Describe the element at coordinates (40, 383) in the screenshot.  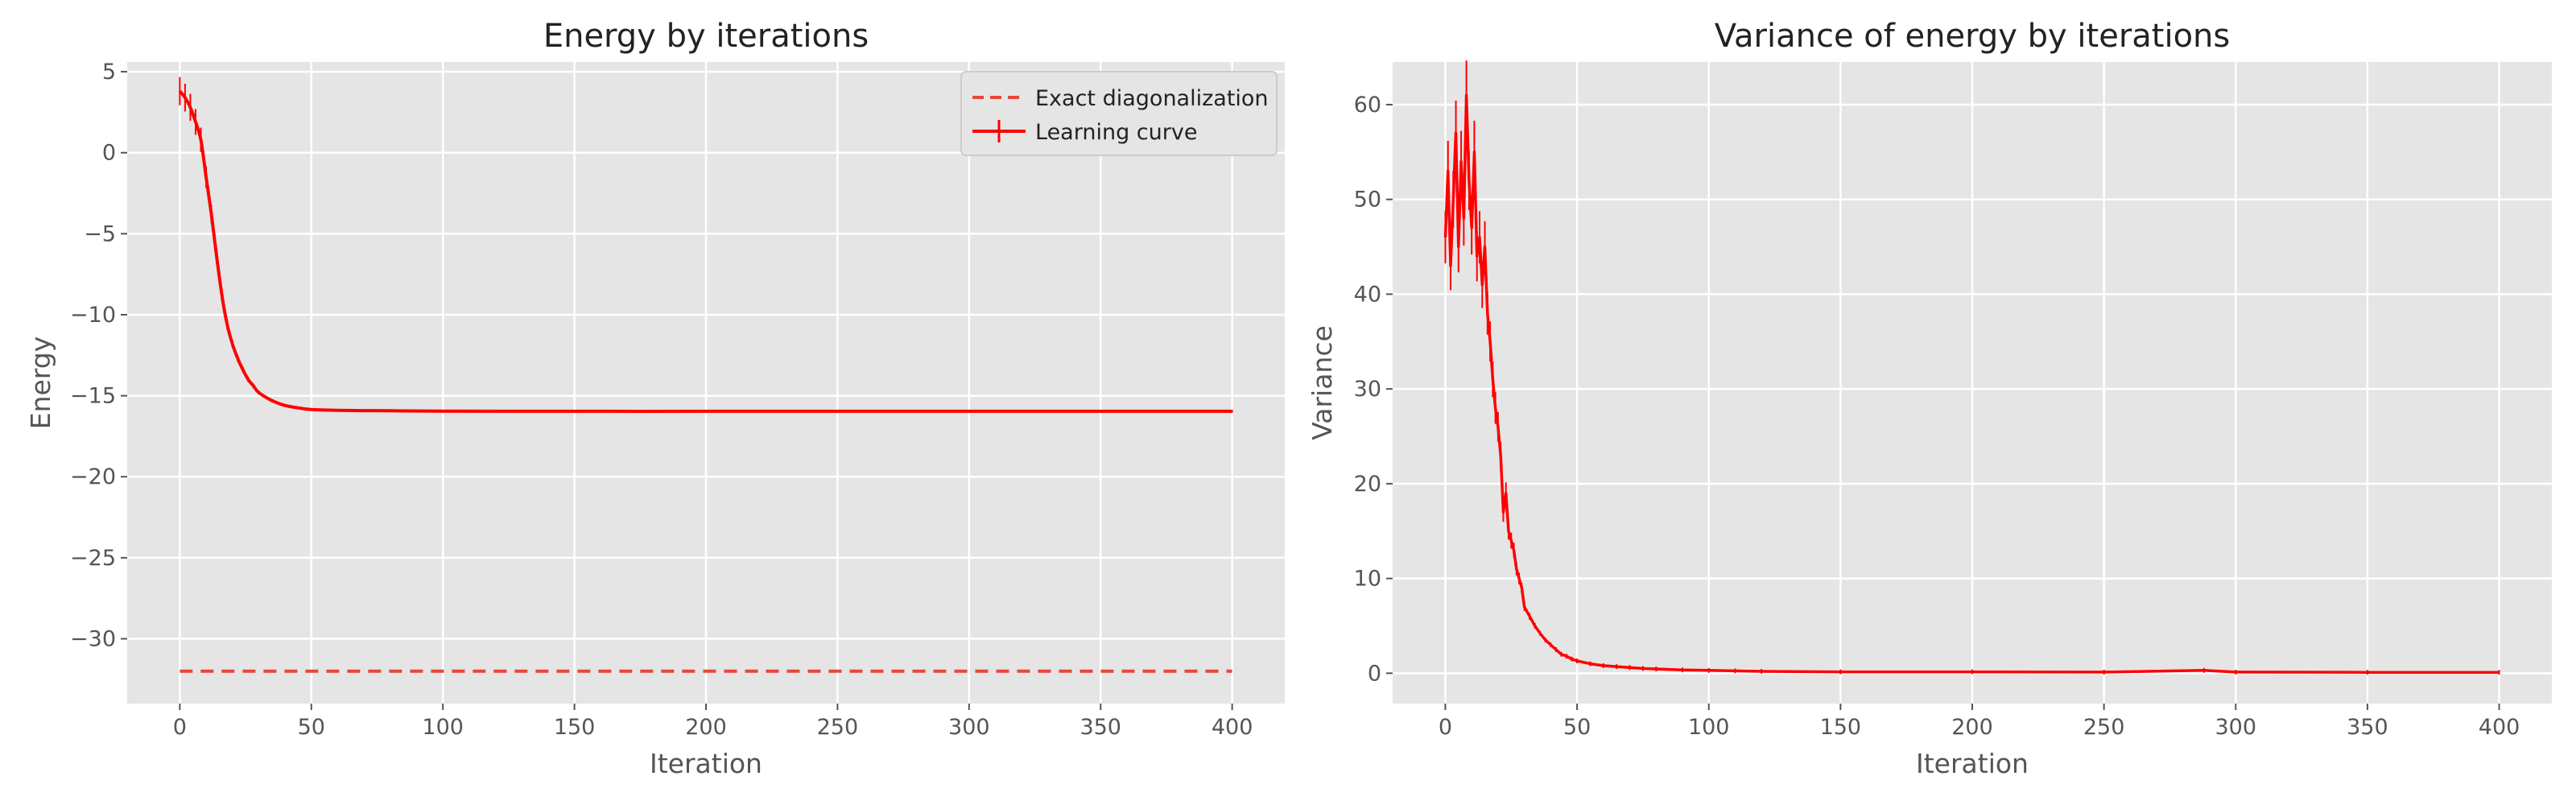
I see `energy-y-axis-label: Energy` at that location.